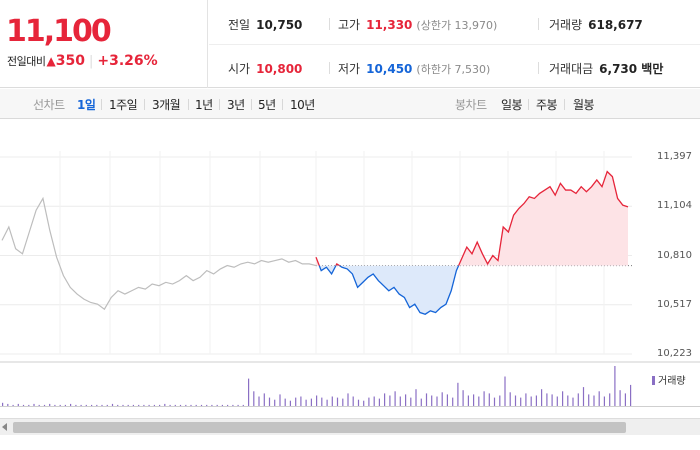 The height and width of the screenshot is (450, 700). What do you see at coordinates (349, 69) in the screenshot?
I see `low-label: 저가` at bounding box center [349, 69].